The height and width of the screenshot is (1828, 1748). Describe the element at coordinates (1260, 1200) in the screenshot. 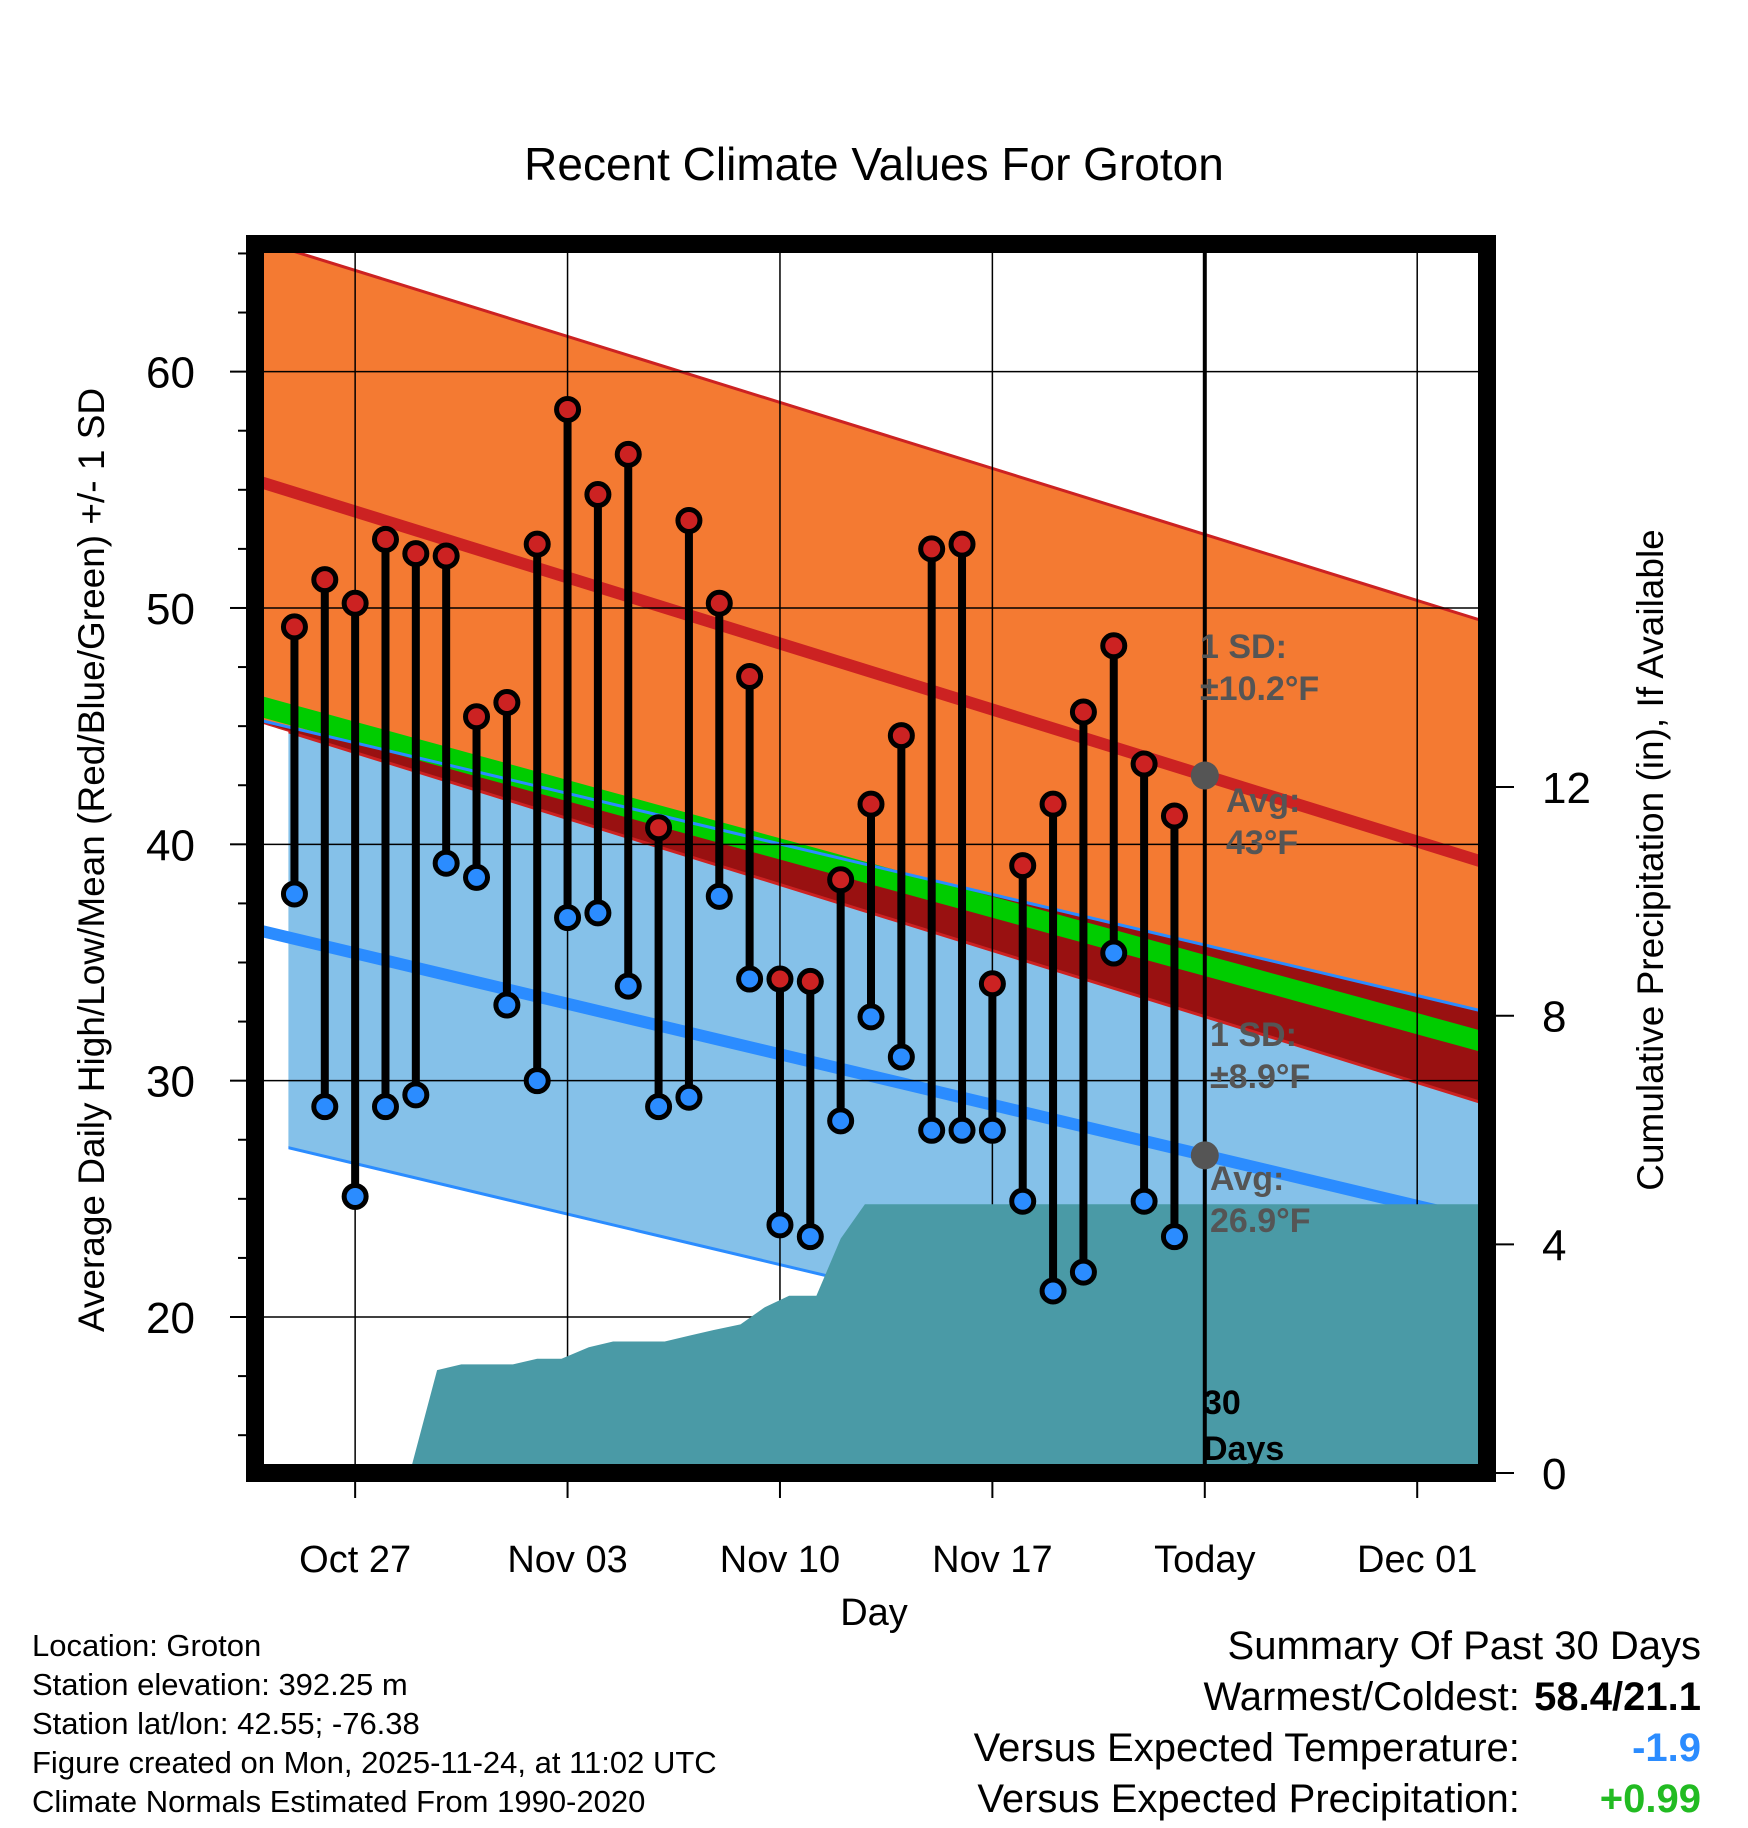

I see `low-avg-annotation: Avg: 26.9°F` at that location.